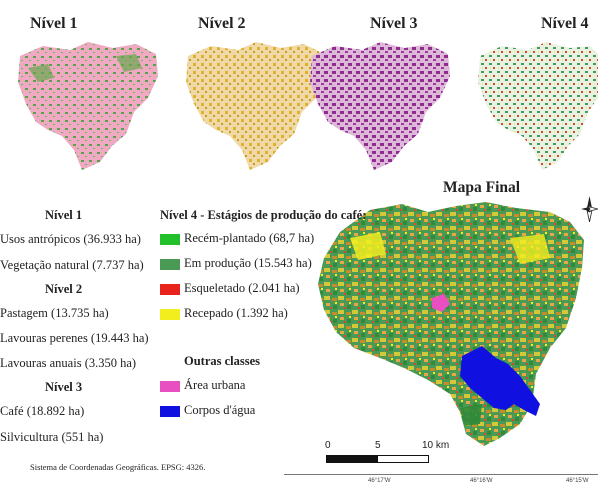 This screenshot has width=598, height=487. What do you see at coordinates (589, 209) in the screenshot?
I see `compass-rose-icon` at bounding box center [589, 209].